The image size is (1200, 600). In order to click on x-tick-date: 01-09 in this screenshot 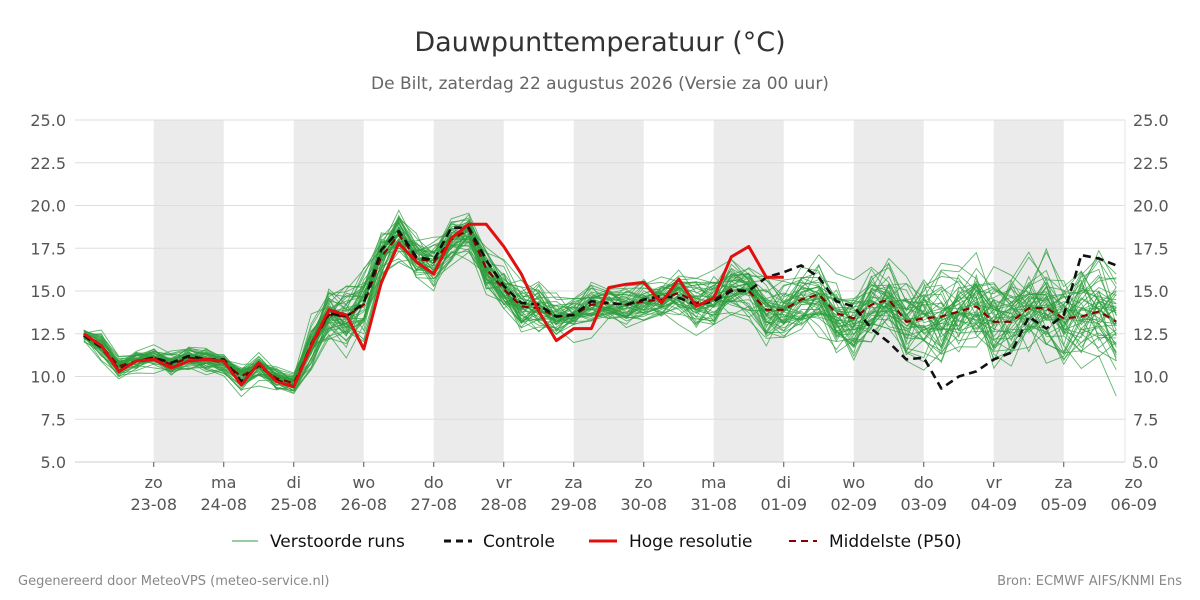, I will do `click(784, 504)`.